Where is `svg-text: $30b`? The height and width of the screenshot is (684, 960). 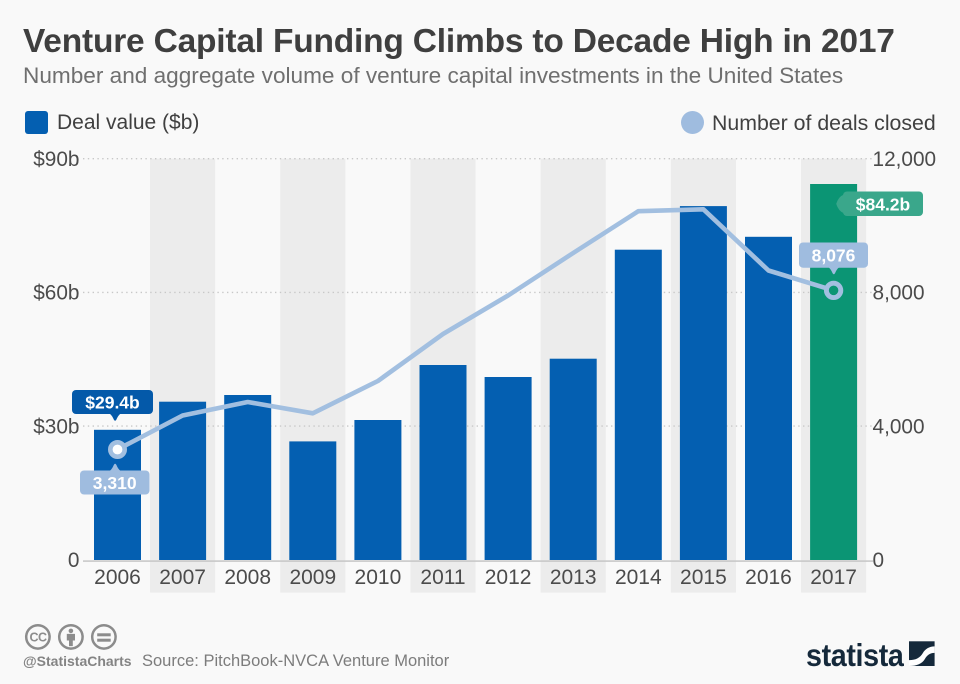
svg-text: $30b is located at coordinates (56, 426).